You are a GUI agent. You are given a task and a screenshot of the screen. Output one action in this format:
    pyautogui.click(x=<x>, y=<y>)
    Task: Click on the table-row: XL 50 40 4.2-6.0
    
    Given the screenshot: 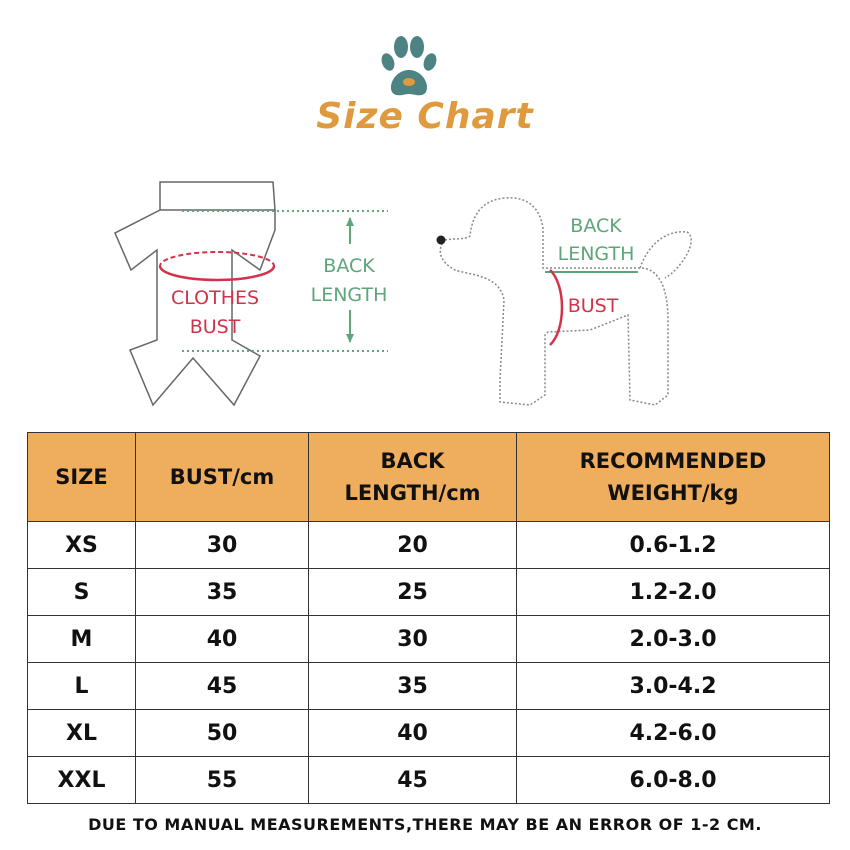 What is the action you would take?
    pyautogui.click(x=428, y=733)
    